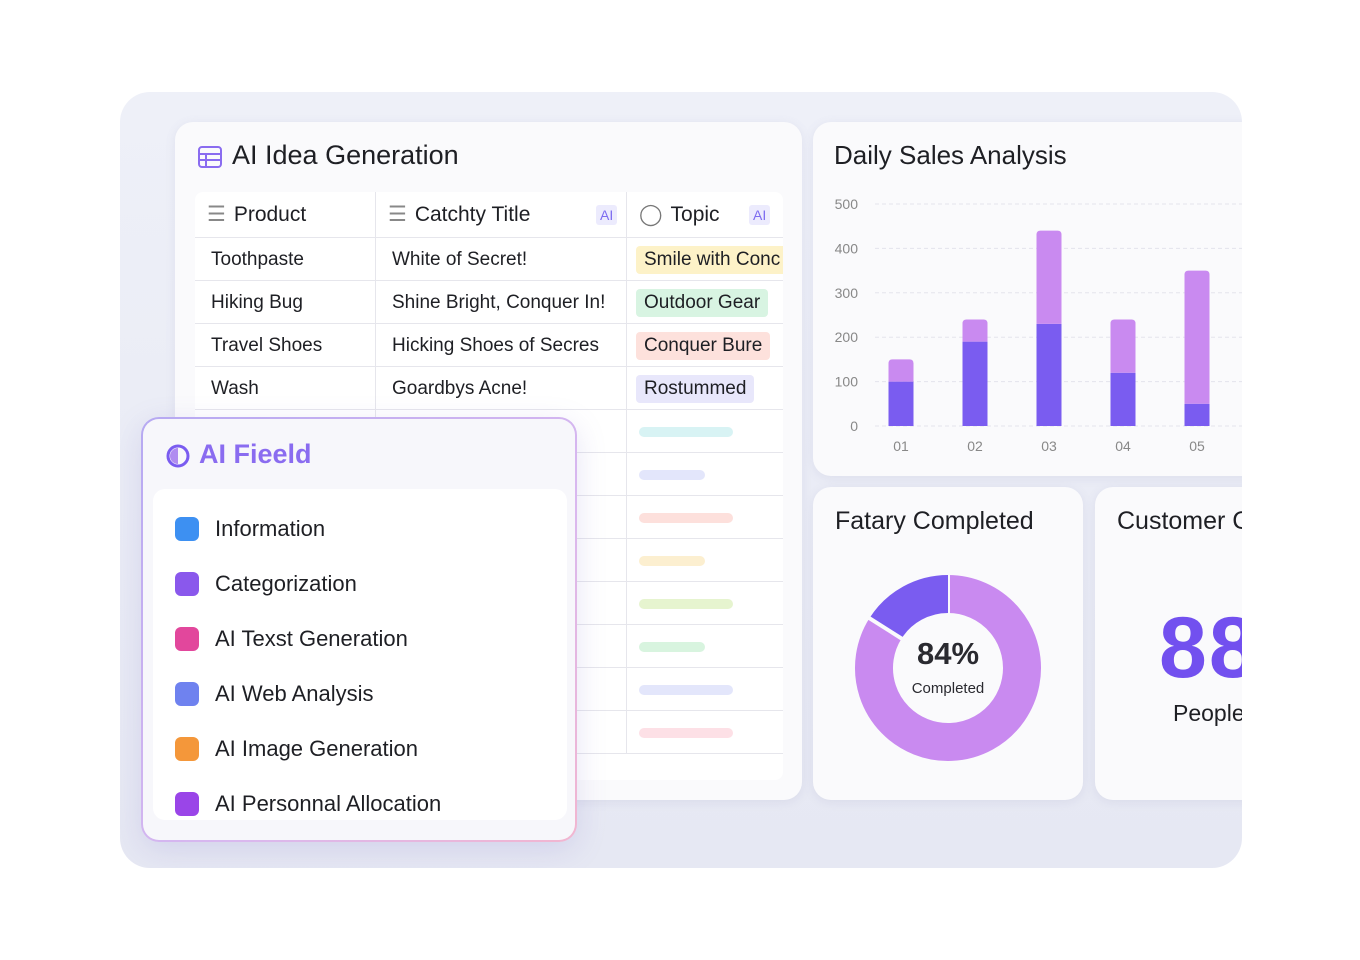  What do you see at coordinates (499, 302) in the screenshot?
I see `cell-text: Shine Bright, Conquer In!` at bounding box center [499, 302].